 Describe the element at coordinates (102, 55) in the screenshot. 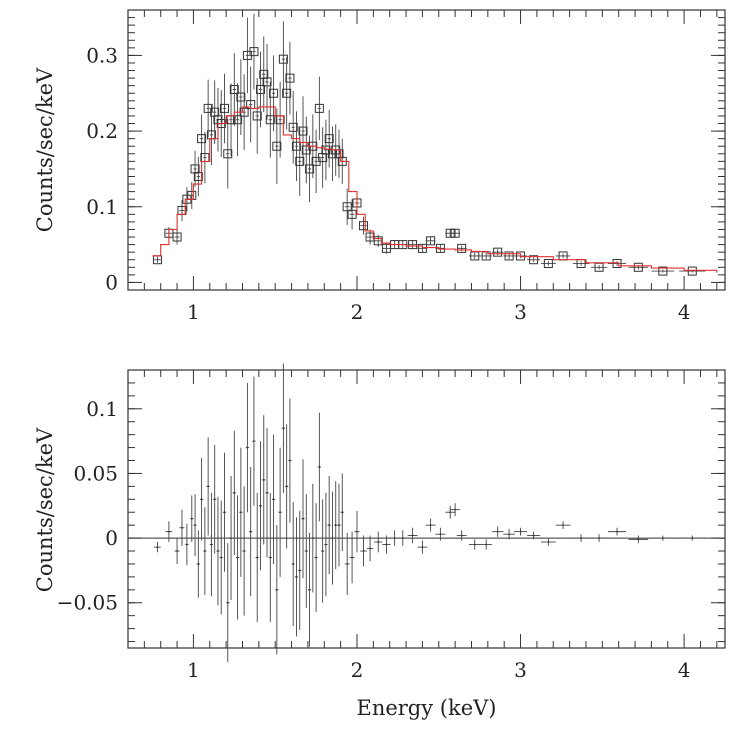

I see `y-tick-label: 0.3` at that location.